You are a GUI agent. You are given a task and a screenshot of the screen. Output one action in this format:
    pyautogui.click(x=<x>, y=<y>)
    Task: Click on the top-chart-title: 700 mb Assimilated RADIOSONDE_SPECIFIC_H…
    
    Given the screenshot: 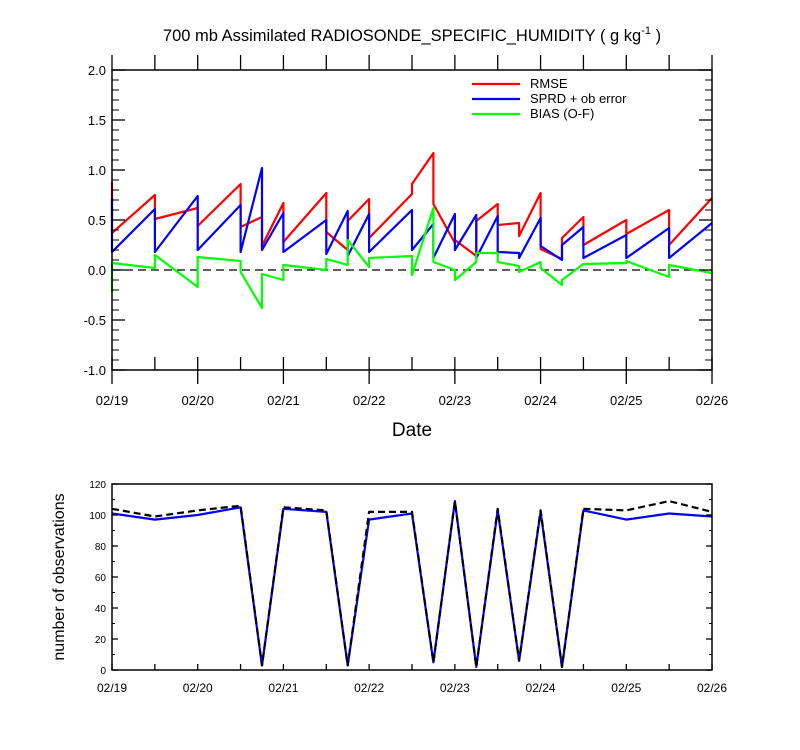 What is the action you would take?
    pyautogui.click(x=412, y=35)
    